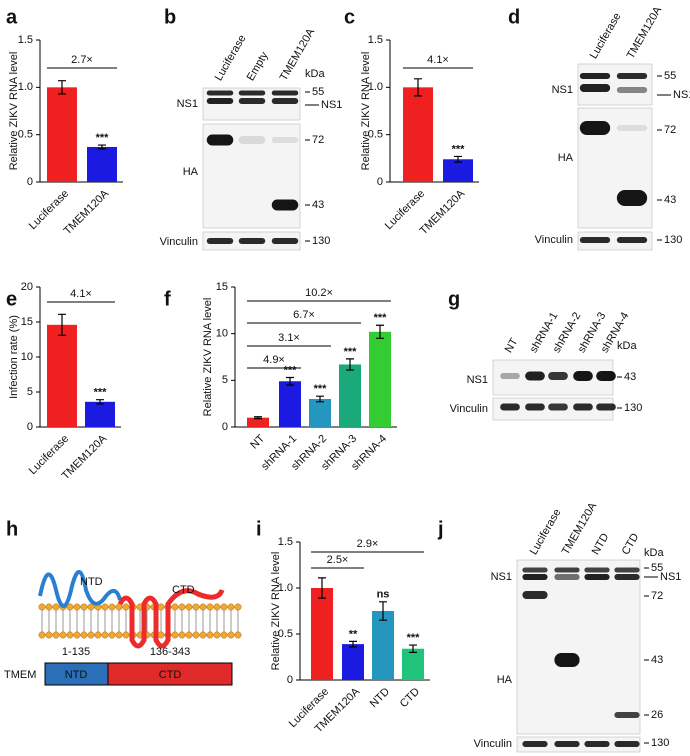 This screenshot has width=690, height=756. Describe the element at coordinates (505, 680) in the screenshot. I see `row-label: HA` at that location.